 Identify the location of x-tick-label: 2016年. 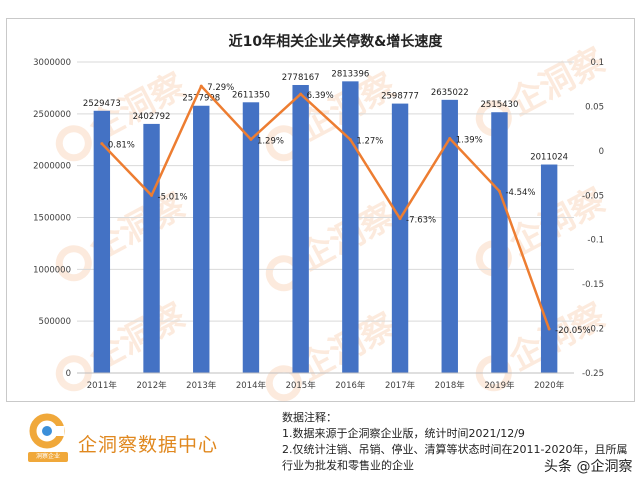
(350, 385).